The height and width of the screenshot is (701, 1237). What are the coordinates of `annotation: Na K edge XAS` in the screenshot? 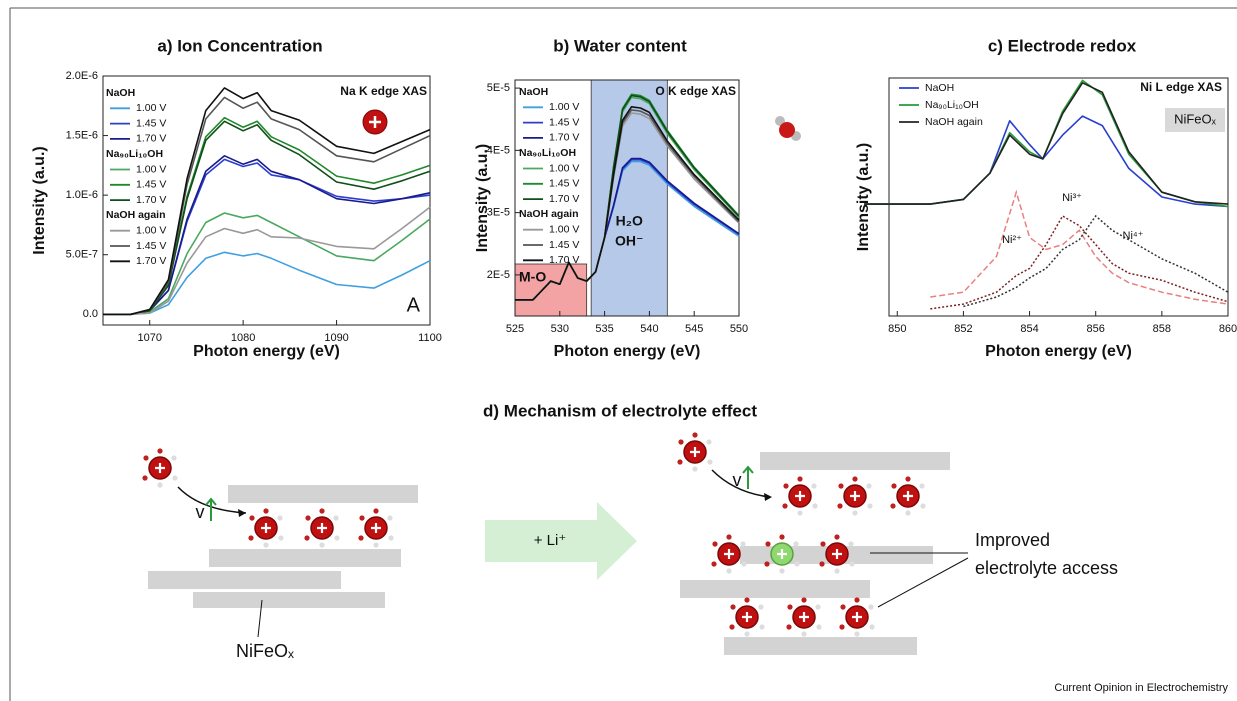 It's located at (383, 91).